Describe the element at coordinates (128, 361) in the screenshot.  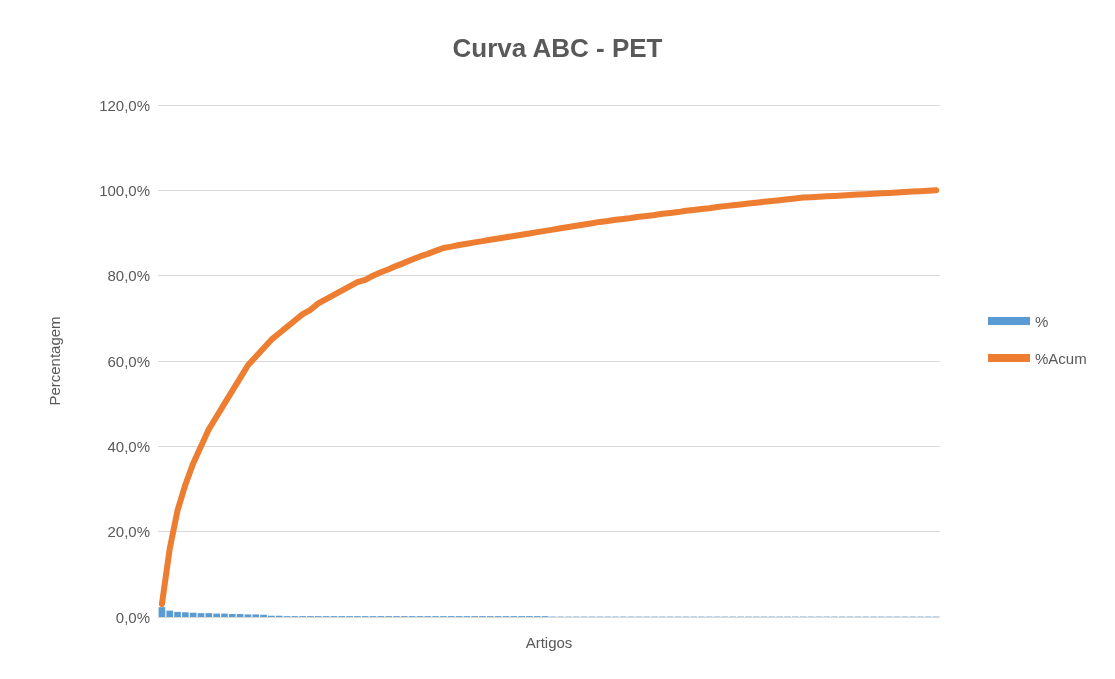
I see `y-tick-label: 60,0%` at that location.